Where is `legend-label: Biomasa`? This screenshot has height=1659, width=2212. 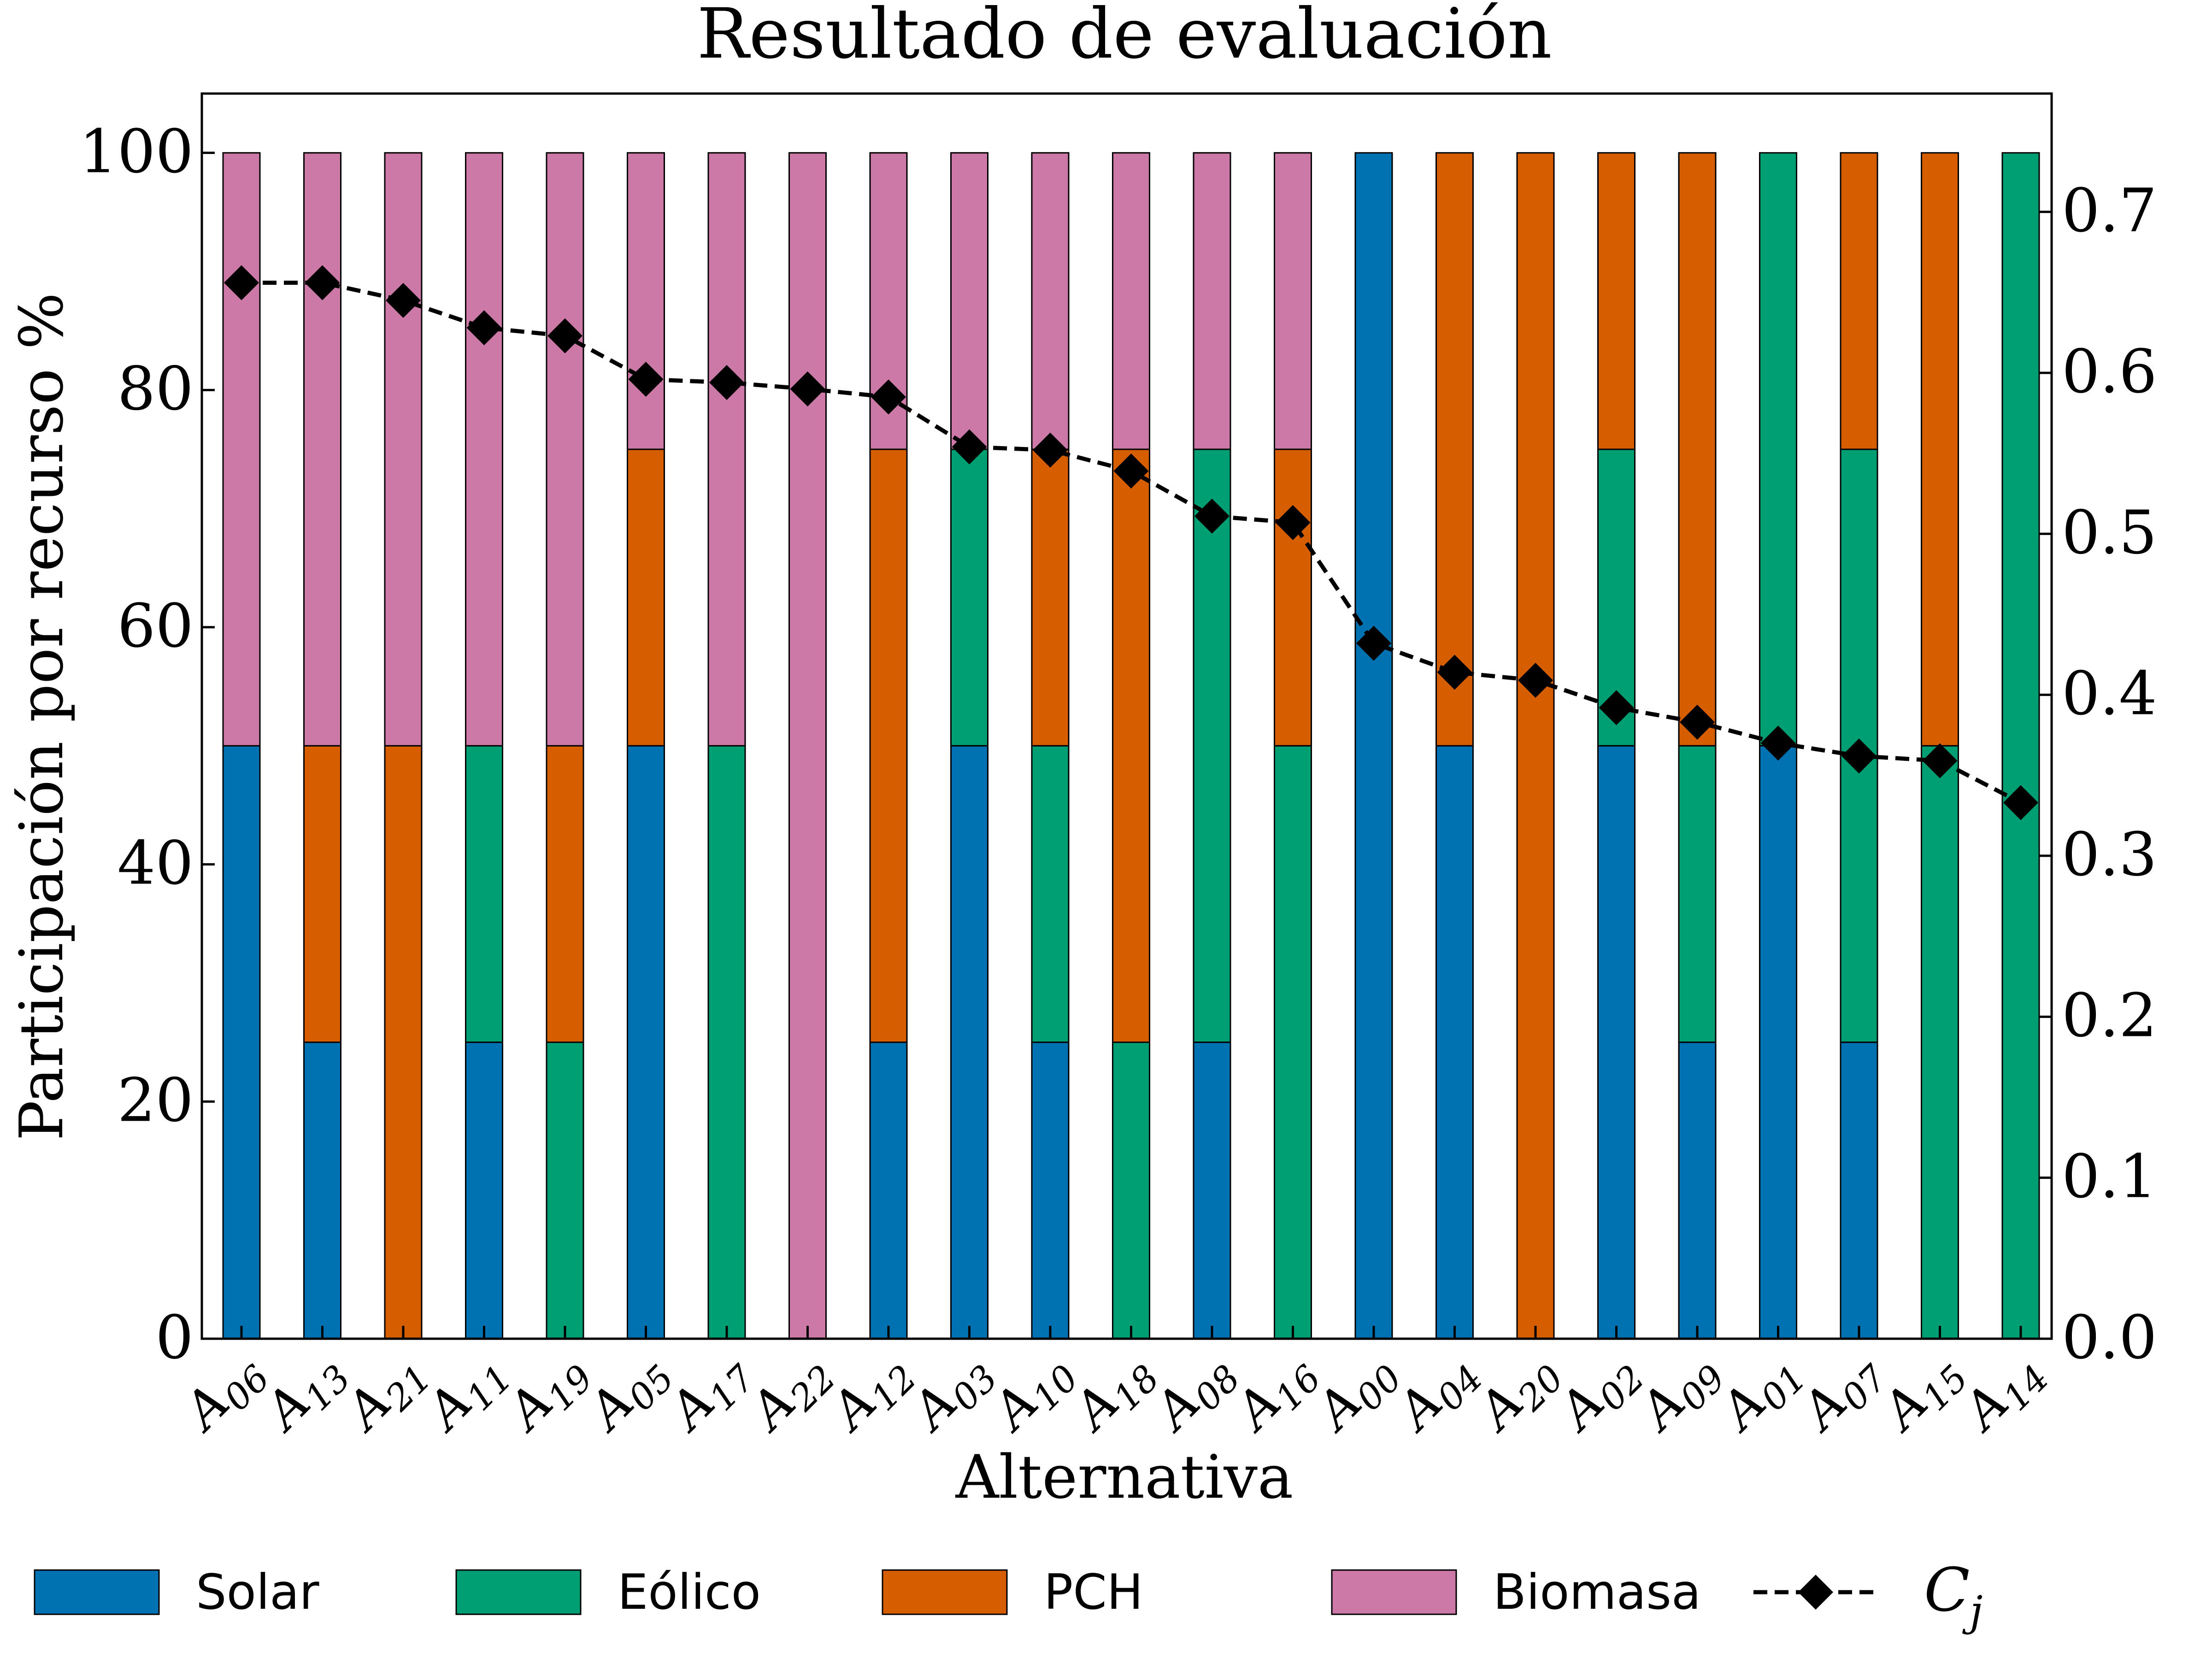
legend-label: Biomasa is located at coordinates (1597, 1592).